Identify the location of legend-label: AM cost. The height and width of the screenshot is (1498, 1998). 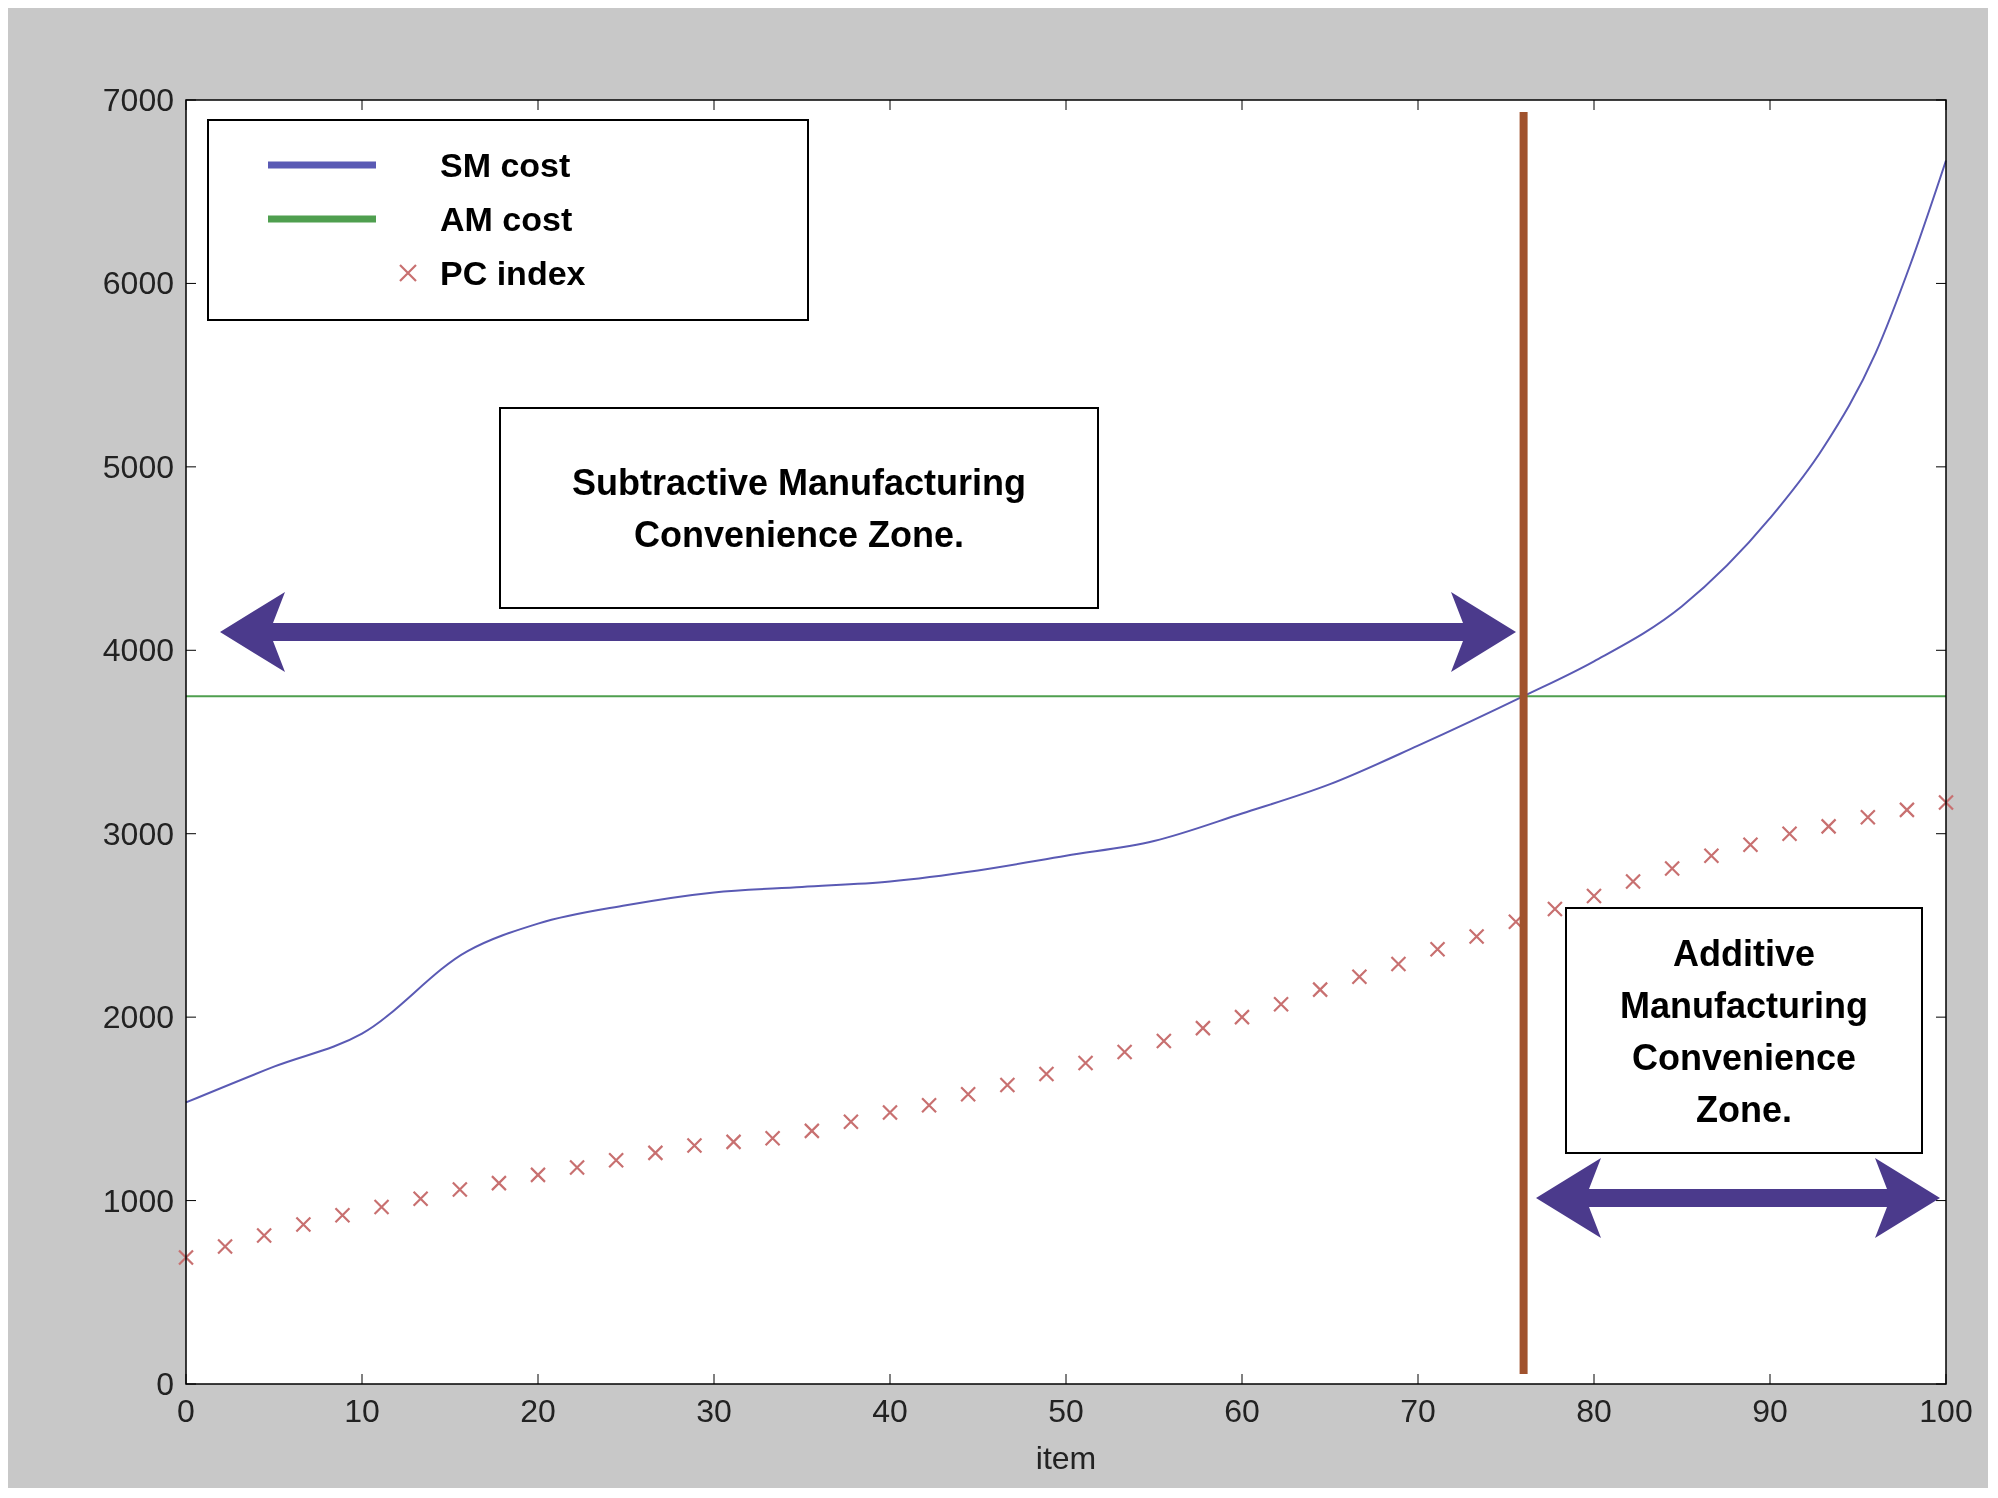
(506, 219).